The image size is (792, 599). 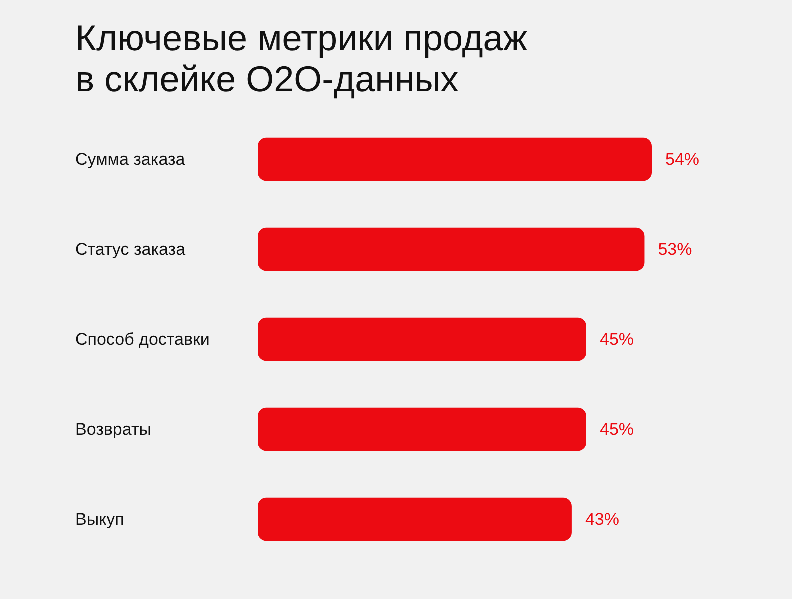 I want to click on y-tick-label: Выкуп, so click(x=100, y=519).